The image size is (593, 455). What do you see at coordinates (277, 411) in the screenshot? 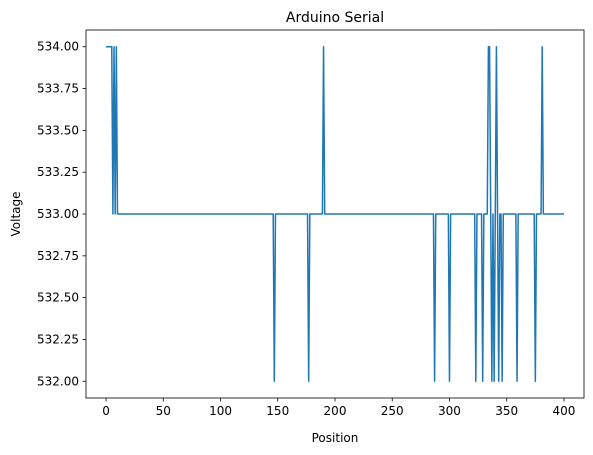
I see `x-tick-label: 150` at bounding box center [277, 411].